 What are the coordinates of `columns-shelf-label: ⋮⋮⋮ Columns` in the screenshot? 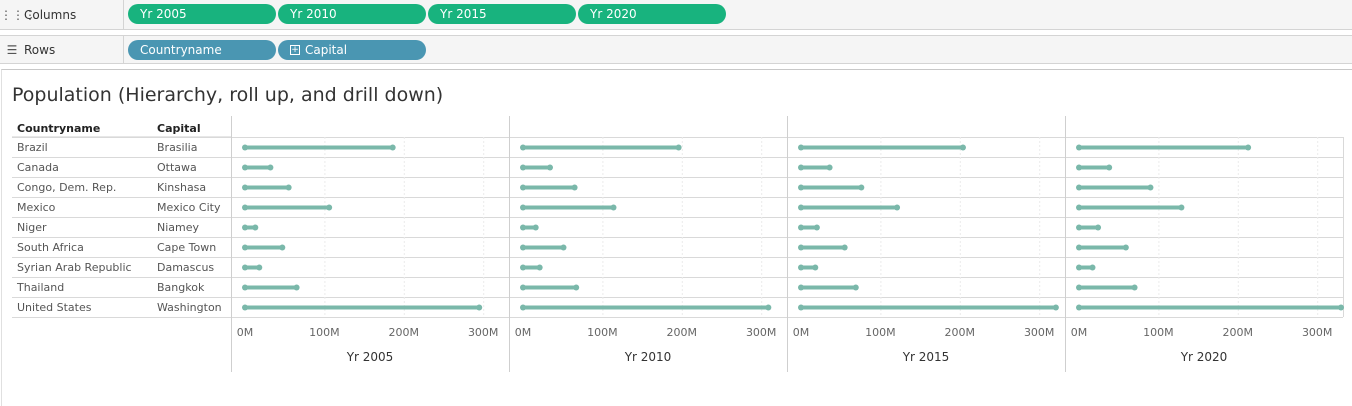 It's located at (62, 14).